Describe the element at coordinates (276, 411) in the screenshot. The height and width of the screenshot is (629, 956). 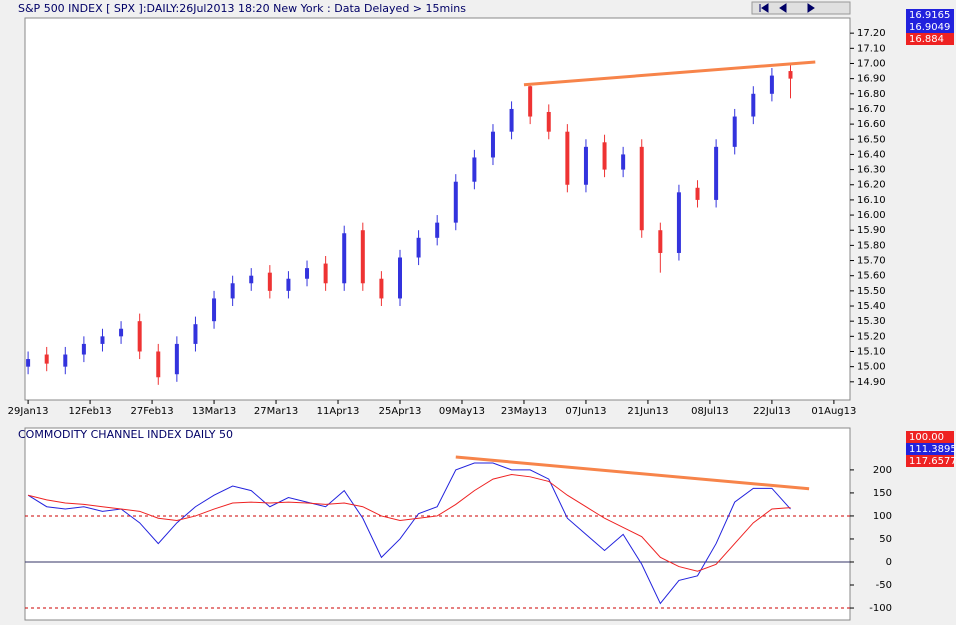
I see `x-tick-label: 27Mar13` at that location.